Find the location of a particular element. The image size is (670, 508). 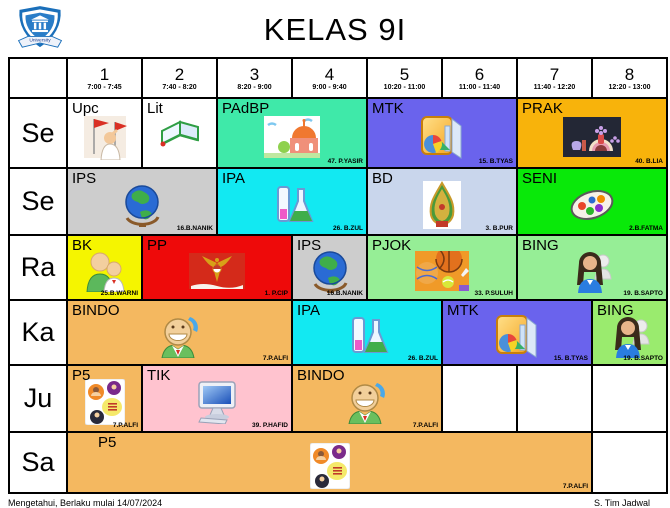

period-time: 11:40 - 12:20 is located at coordinates (554, 87).